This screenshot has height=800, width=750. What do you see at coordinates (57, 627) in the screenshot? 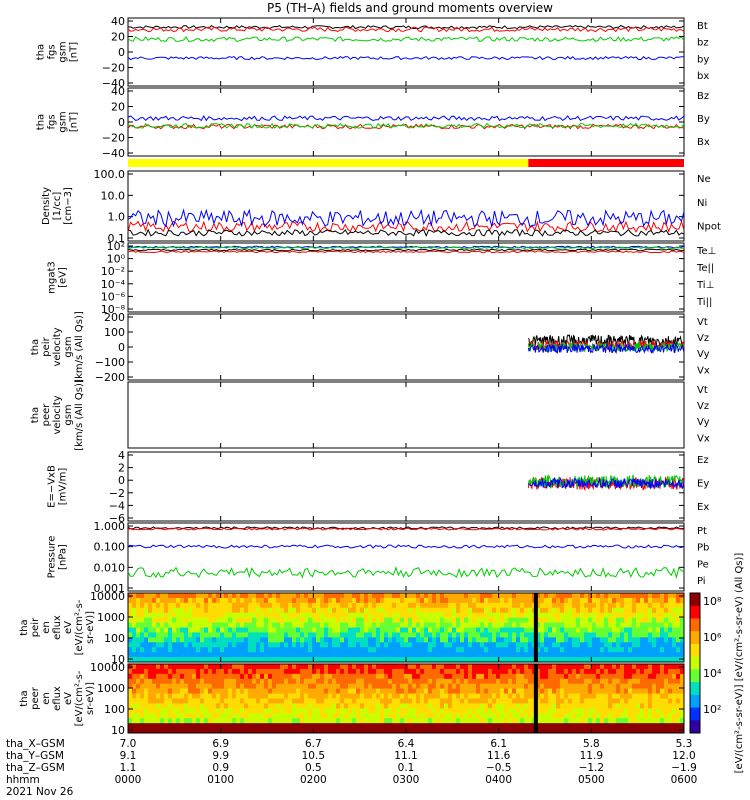
I see `y-axis-label: thapeirenefluxeV[eV/(cm²-s-sr-eV)]` at bounding box center [57, 627].